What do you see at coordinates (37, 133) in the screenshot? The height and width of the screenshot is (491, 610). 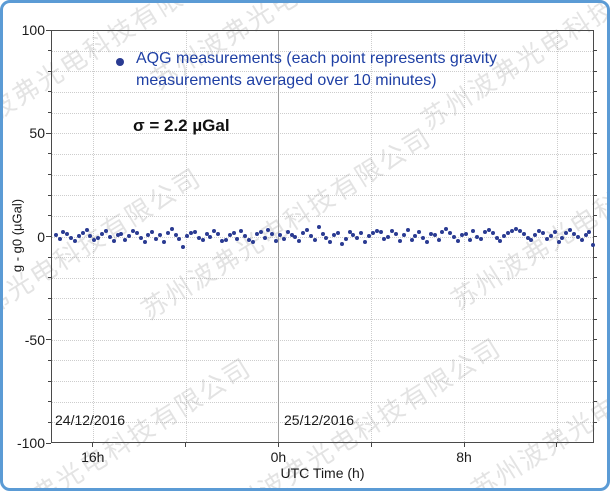 I see `y-tick-label: 50` at bounding box center [37, 133].